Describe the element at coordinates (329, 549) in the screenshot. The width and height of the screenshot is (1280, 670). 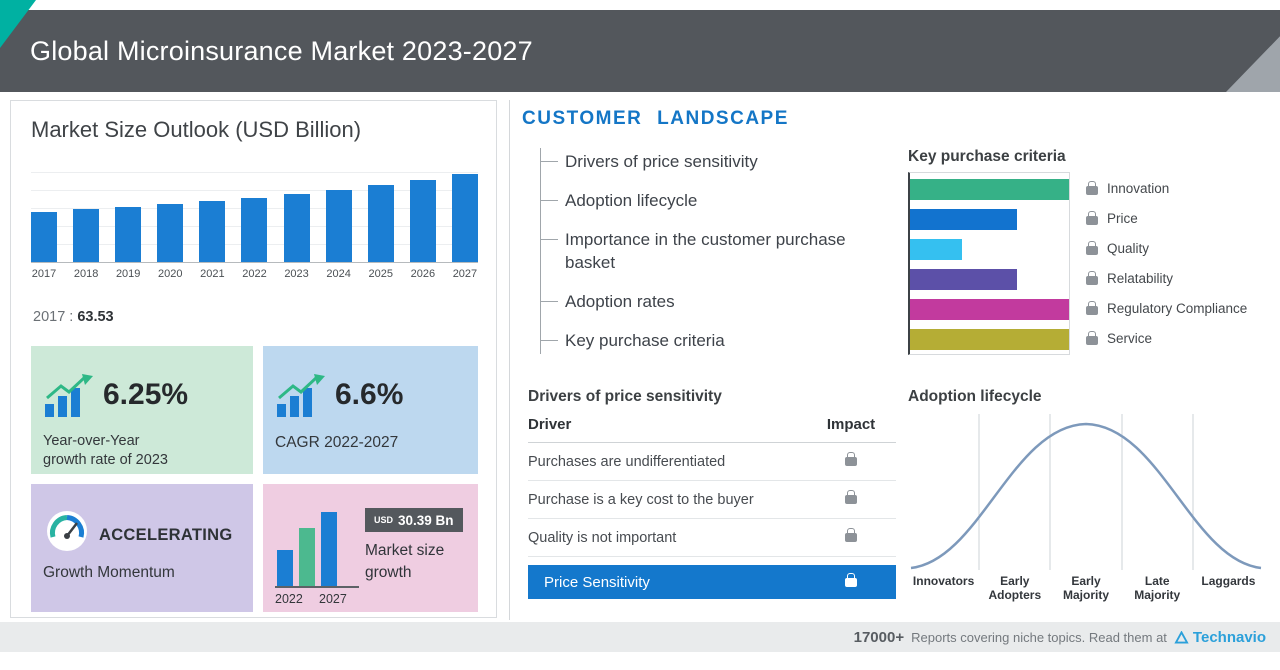
I see `mini-bar-2027` at that location.